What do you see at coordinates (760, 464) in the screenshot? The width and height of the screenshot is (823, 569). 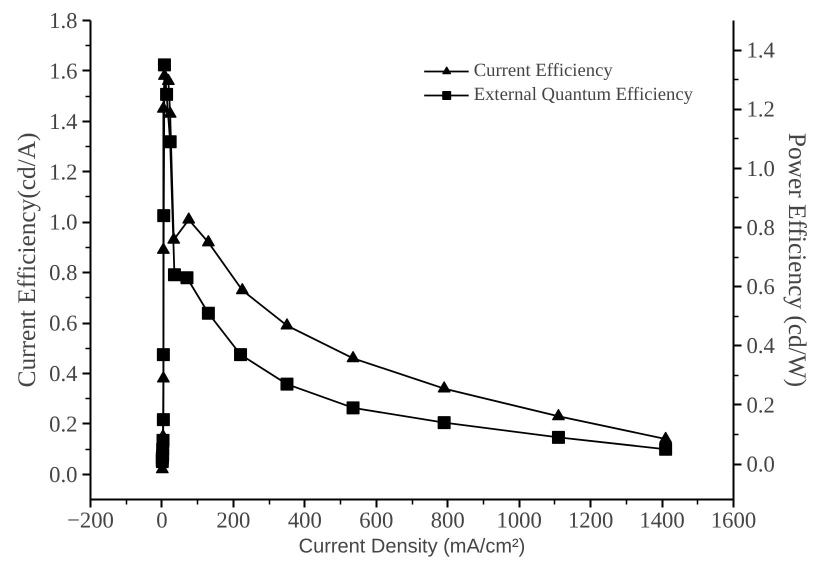 I see `y2-tick-label: 0.0` at bounding box center [760, 464].